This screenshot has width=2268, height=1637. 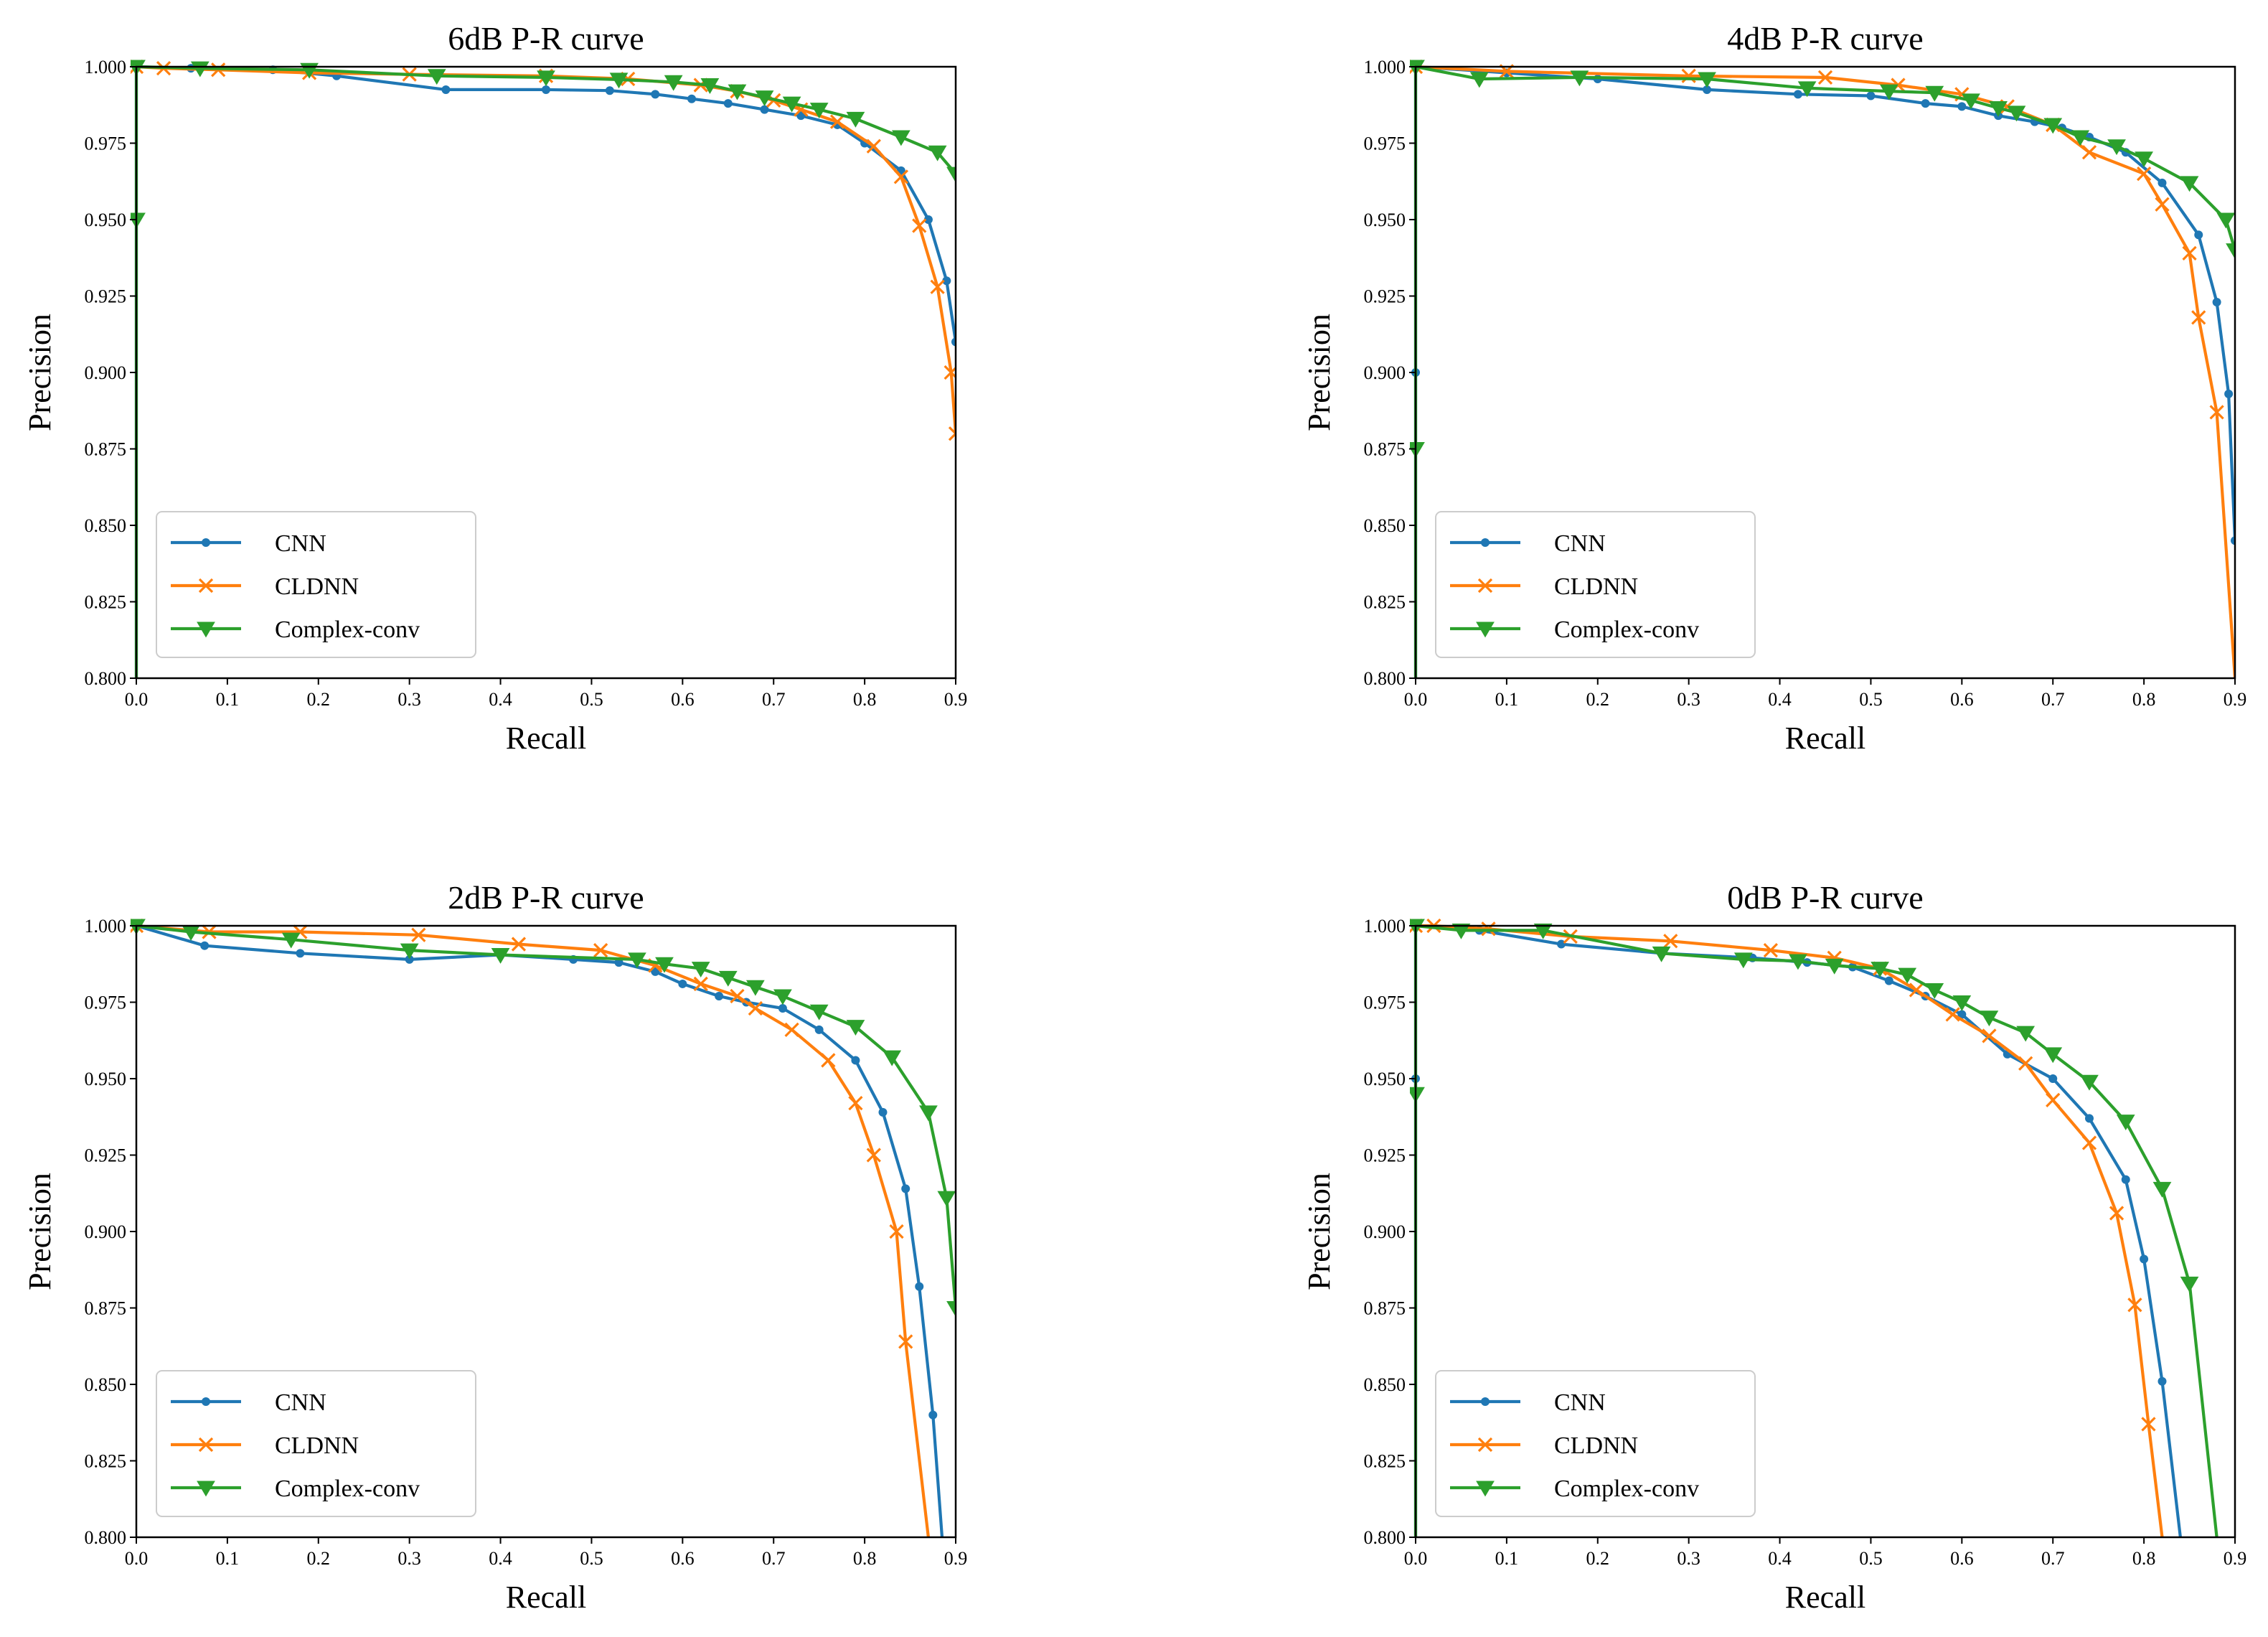 What do you see at coordinates (546, 1116) in the screenshot?
I see `series-line-complex-conv` at bounding box center [546, 1116].